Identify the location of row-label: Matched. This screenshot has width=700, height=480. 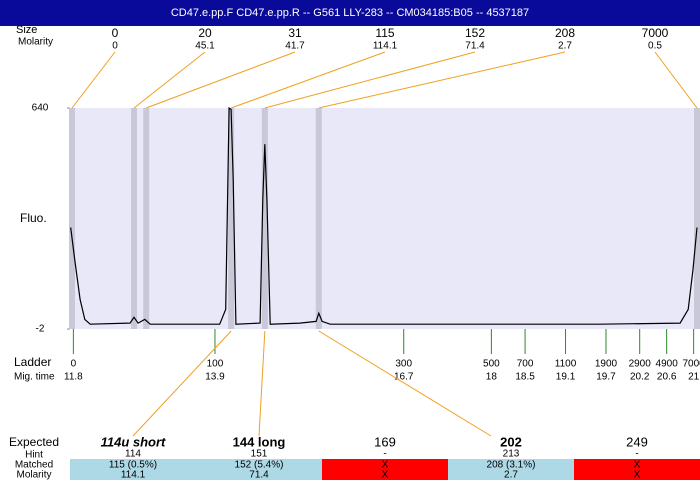
(34, 465).